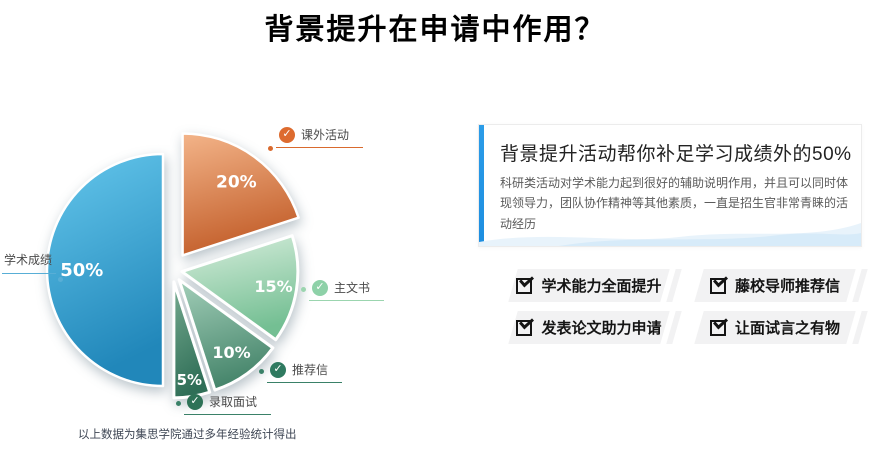 The height and width of the screenshot is (460, 870). What do you see at coordinates (787, 286) in the screenshot?
I see `feature-label: 藤校导师推荐信` at bounding box center [787, 286].